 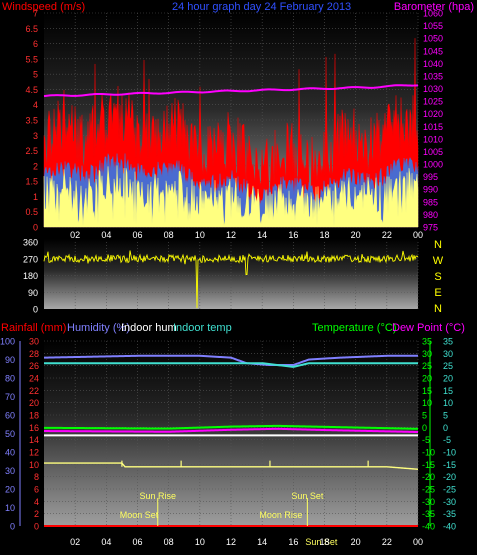 What do you see at coordinates (30, 243) in the screenshot?
I see `direction-tick-label: 360` at bounding box center [30, 243].